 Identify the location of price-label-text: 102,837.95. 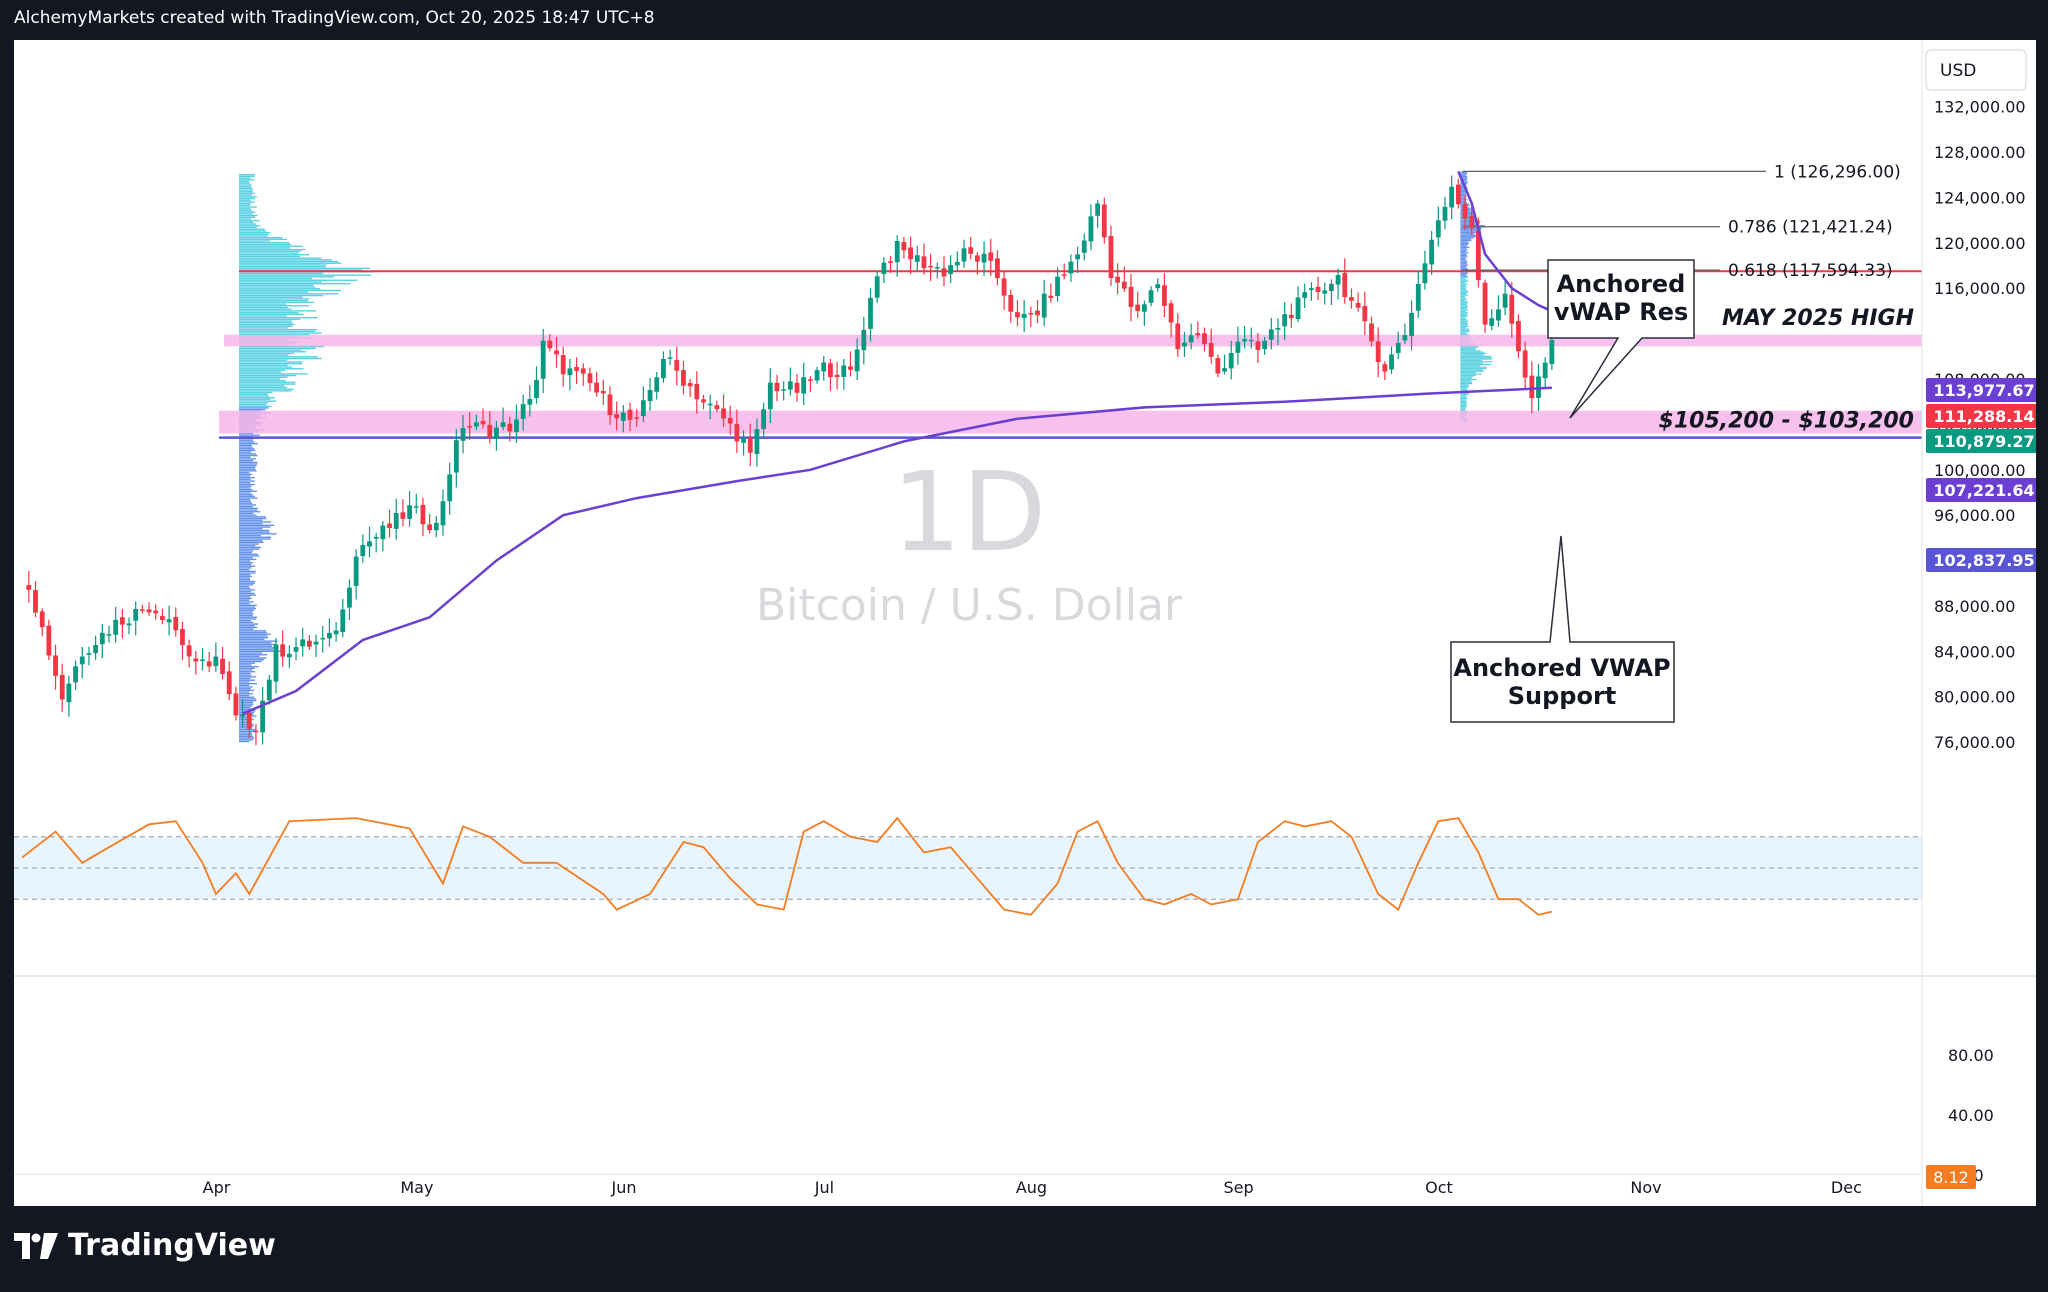
(1983, 560).